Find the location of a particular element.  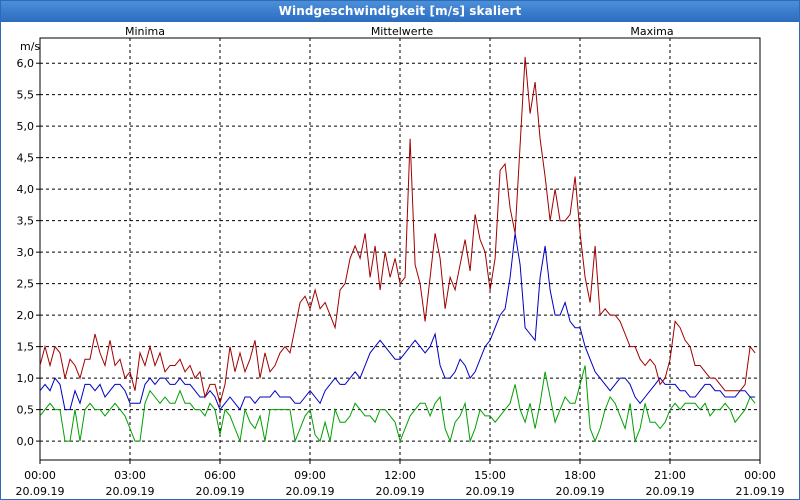

x-tick-time: 15:00 is located at coordinates (490, 475).